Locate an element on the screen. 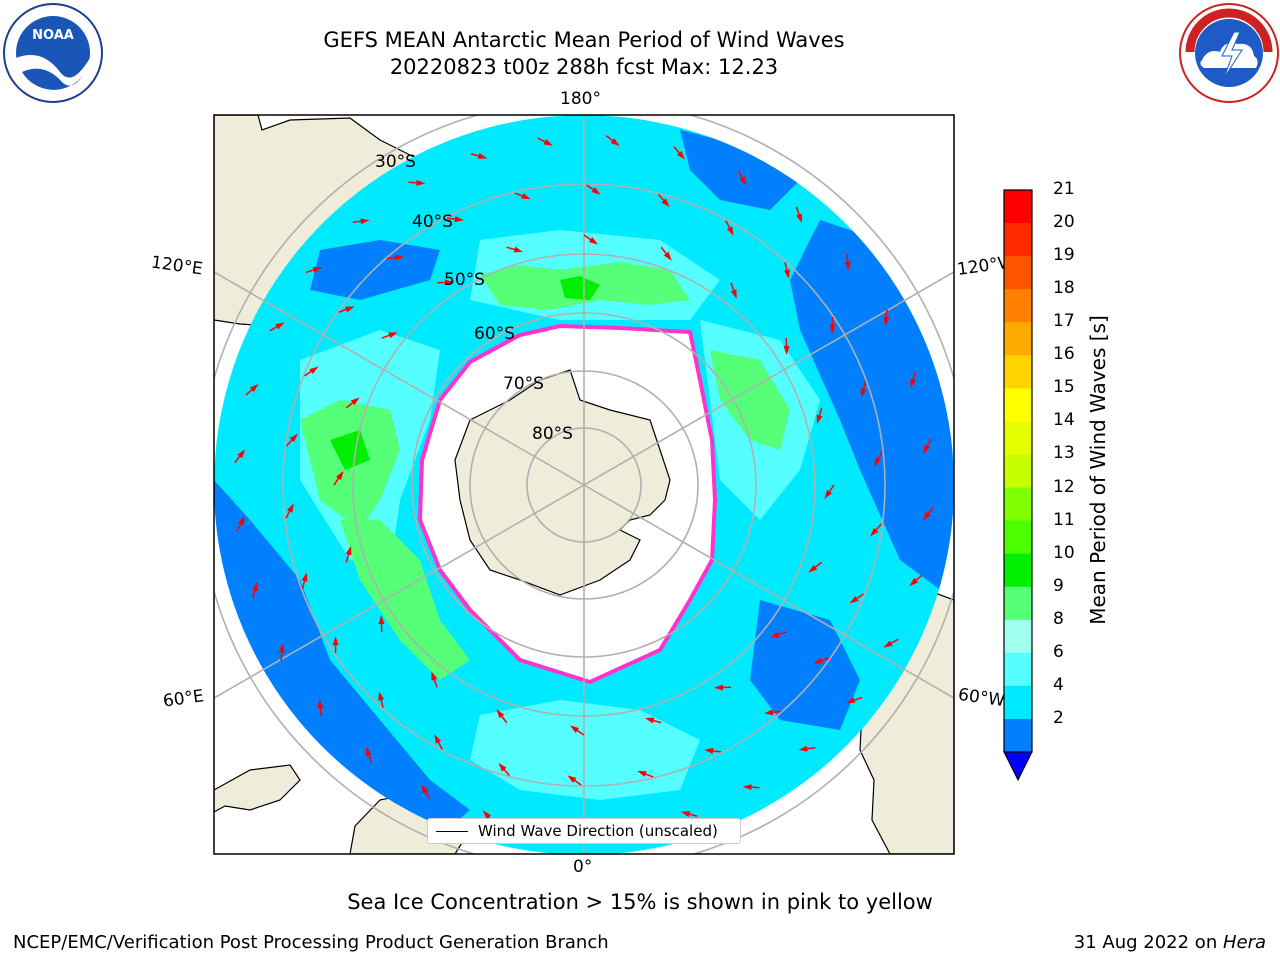 The image size is (1280, 960). colorbar-tick-label: 9 is located at coordinates (1058, 585).